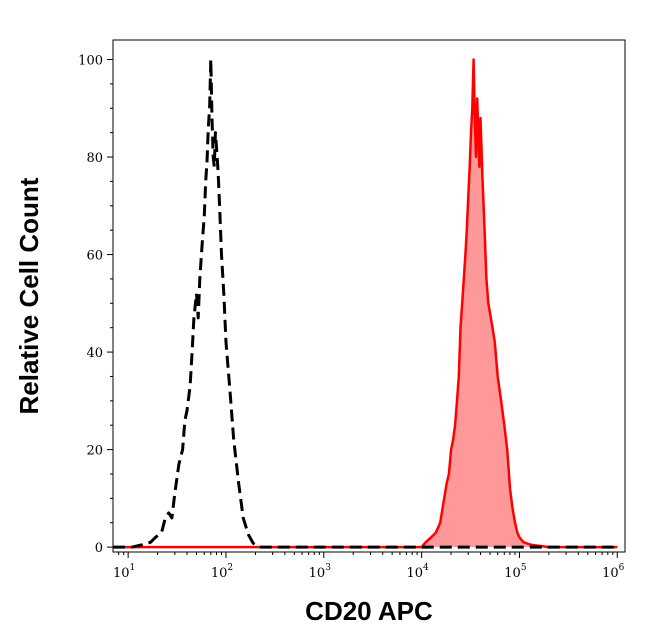 The width and height of the screenshot is (646, 641). I want to click on y-tick-label: 80, so click(94, 158).